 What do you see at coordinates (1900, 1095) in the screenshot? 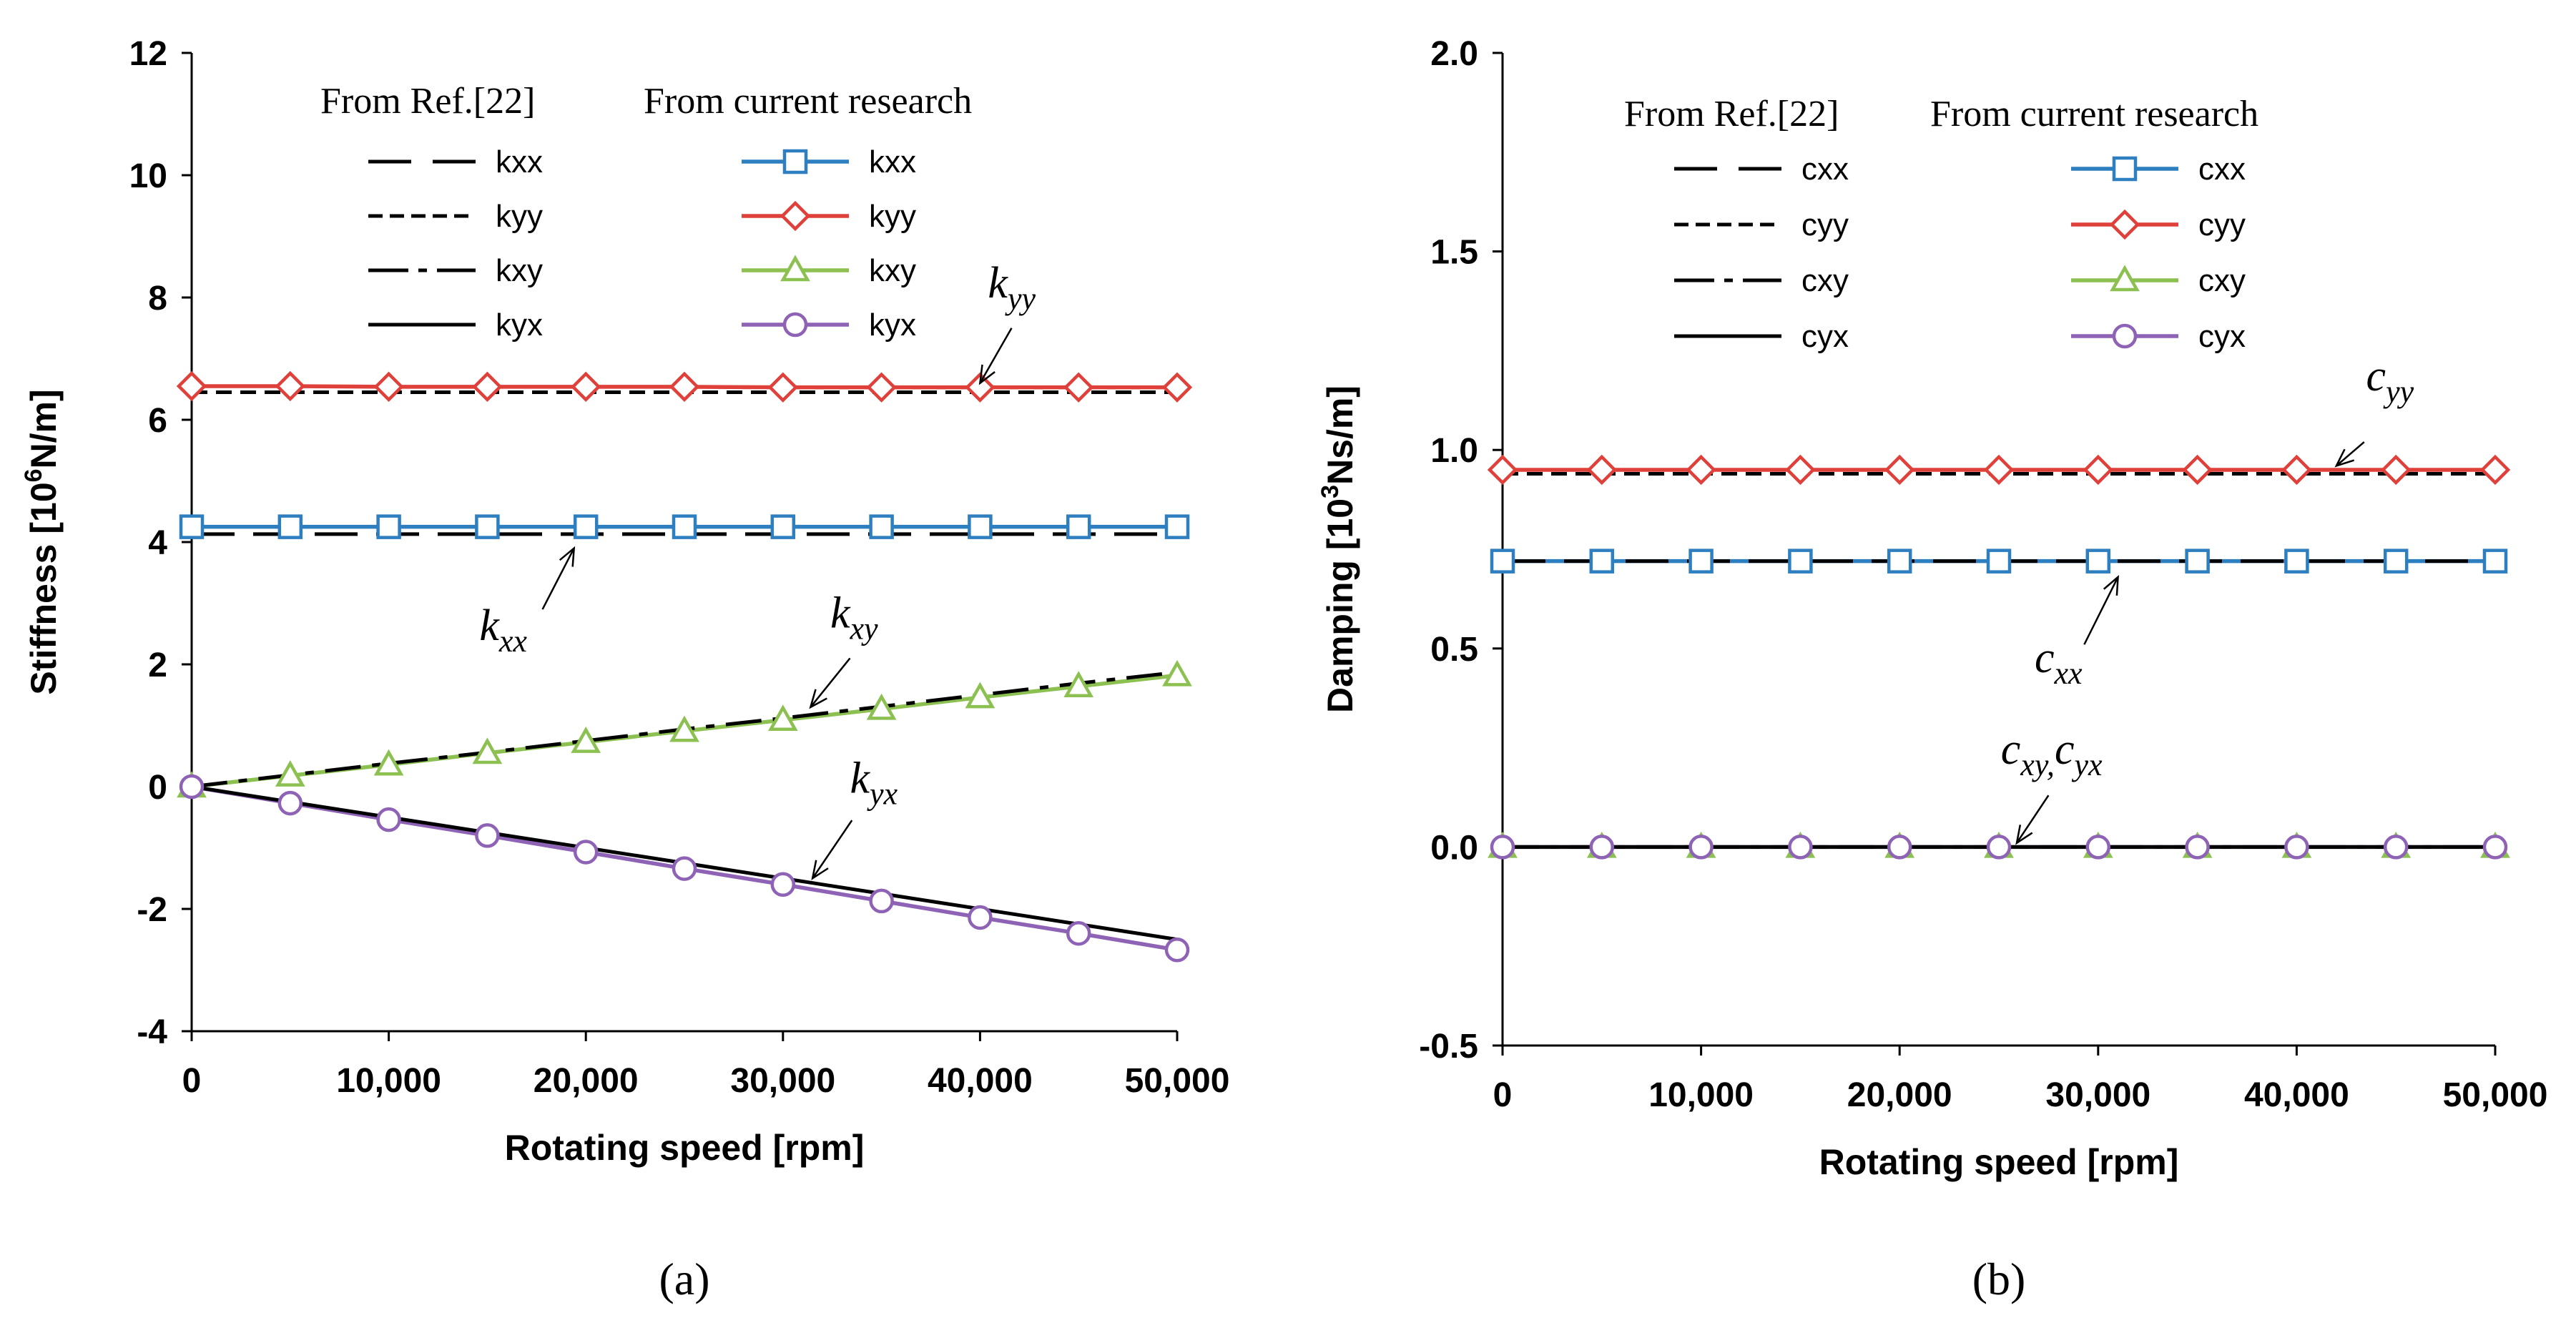
I see `x-tick-label: 20,000` at bounding box center [1900, 1095].